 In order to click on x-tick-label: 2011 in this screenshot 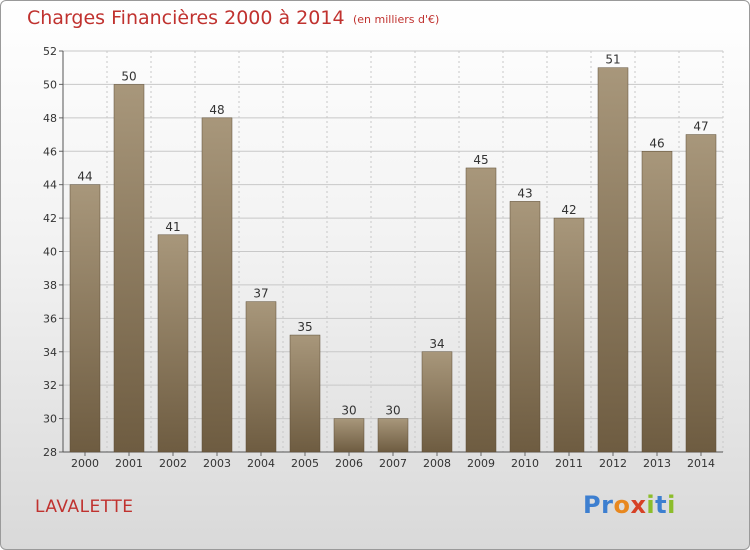, I will do `click(569, 463)`.